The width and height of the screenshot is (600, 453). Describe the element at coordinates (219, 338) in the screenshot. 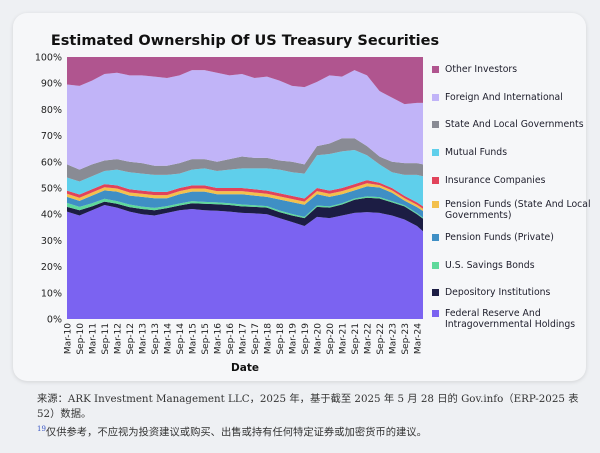

I see `x-tick-label: Mar-16` at that location.